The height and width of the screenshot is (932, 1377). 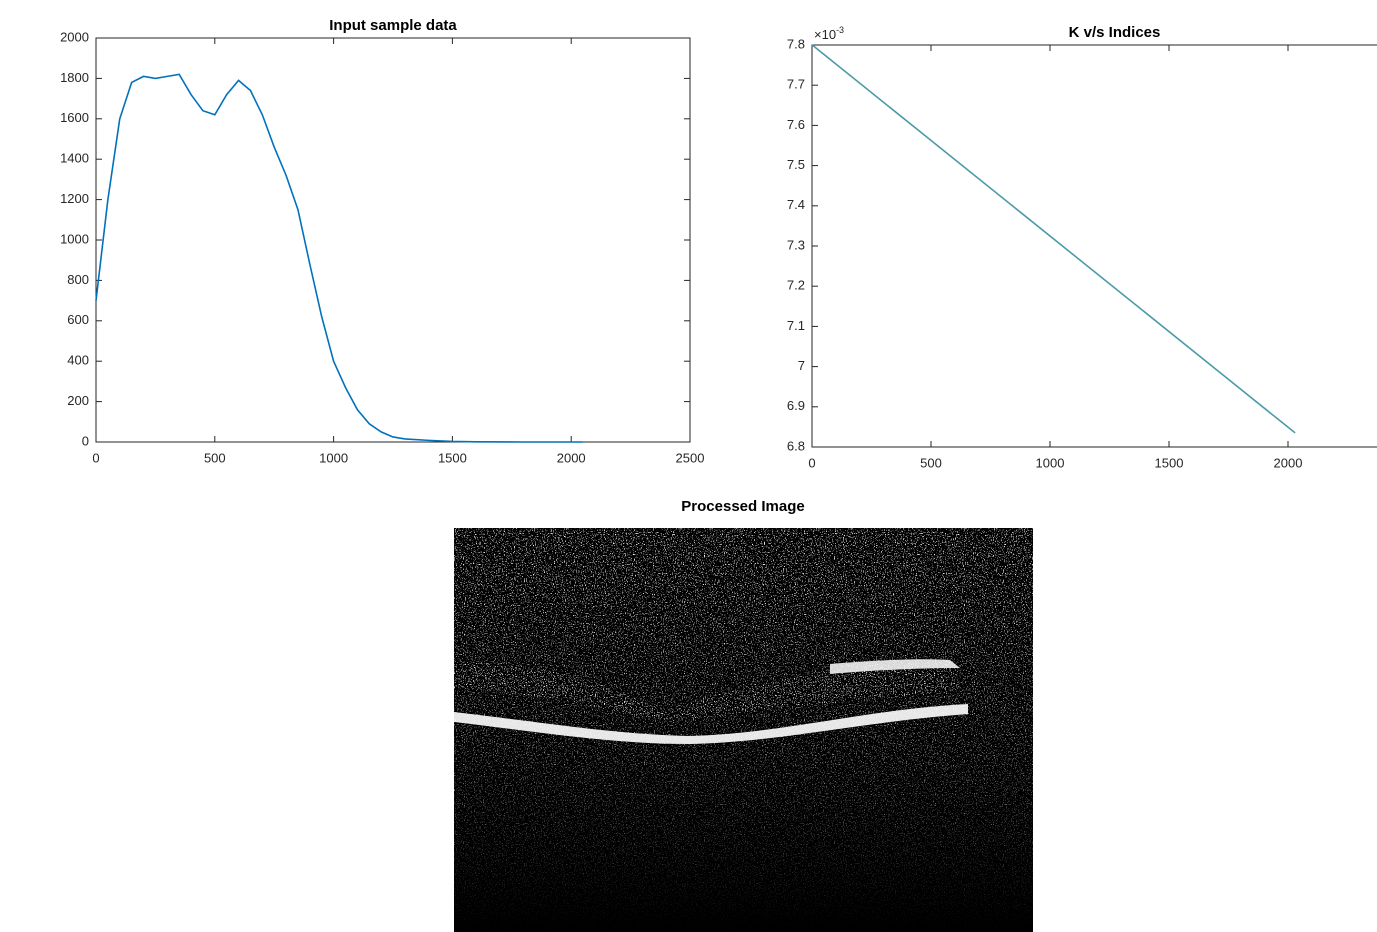 What do you see at coordinates (796, 244) in the screenshot?
I see `y-tick-label: 7.3` at bounding box center [796, 244].